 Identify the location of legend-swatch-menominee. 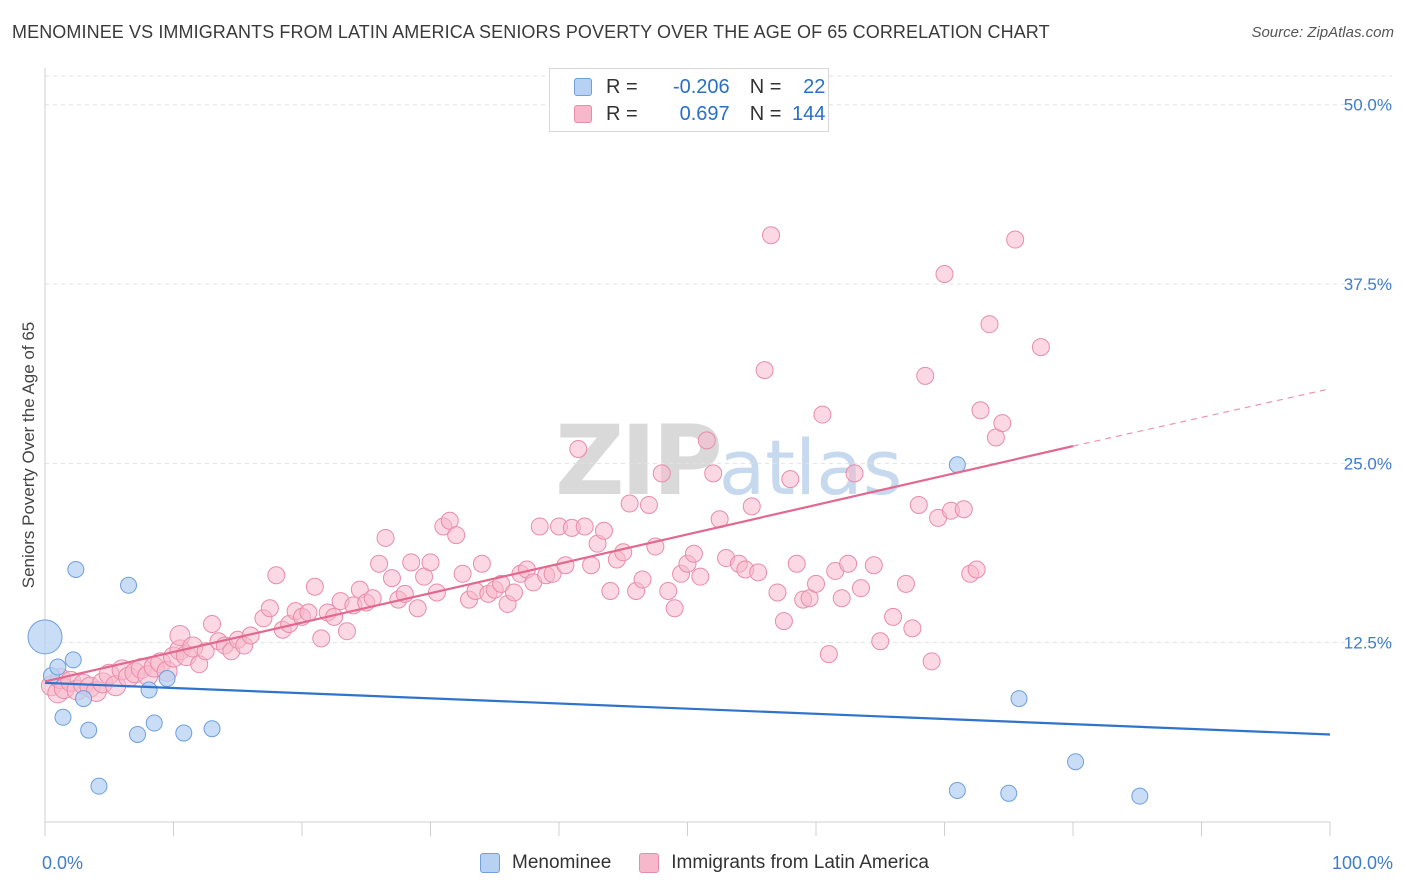
(490, 863).